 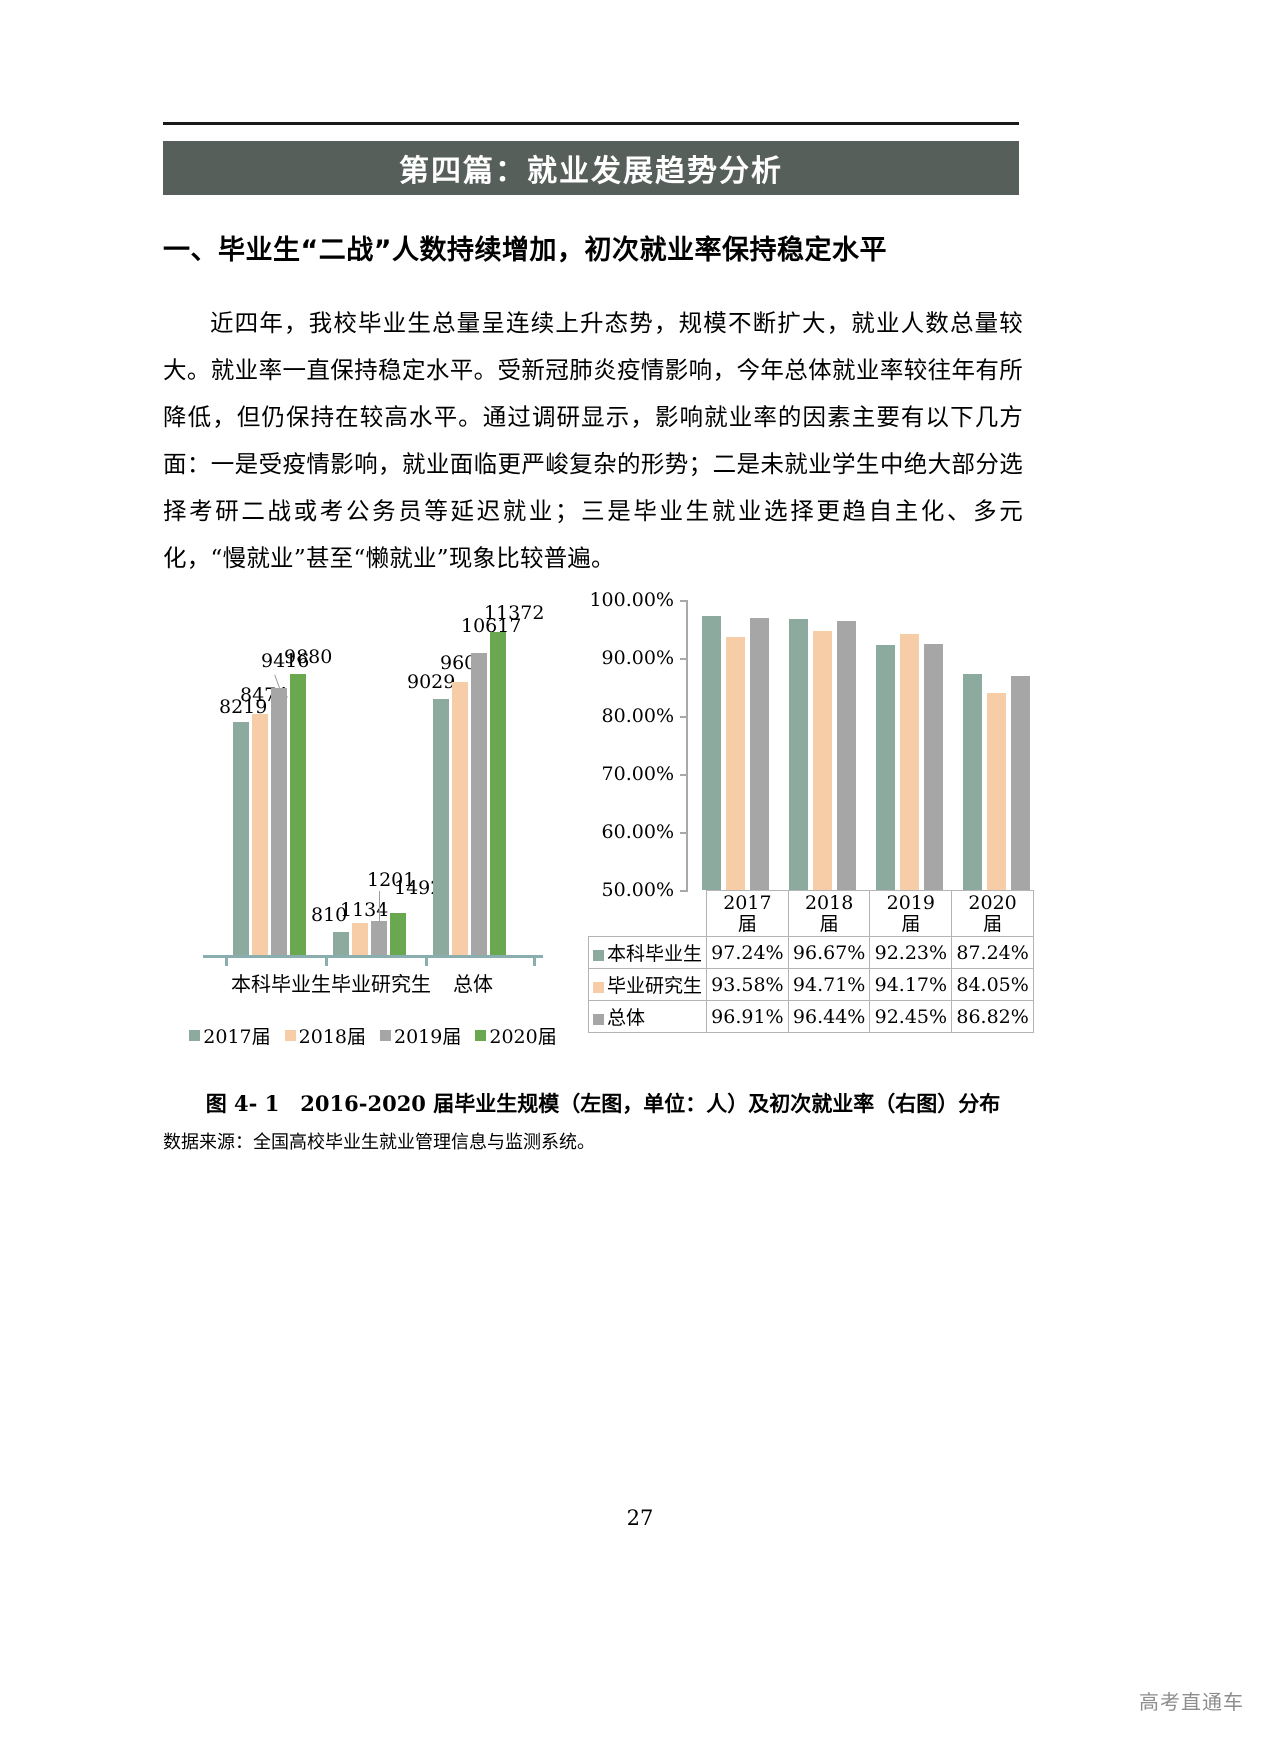 What do you see at coordinates (911, 985) in the screenshot?
I see `table-cell: 94.17%` at bounding box center [911, 985].